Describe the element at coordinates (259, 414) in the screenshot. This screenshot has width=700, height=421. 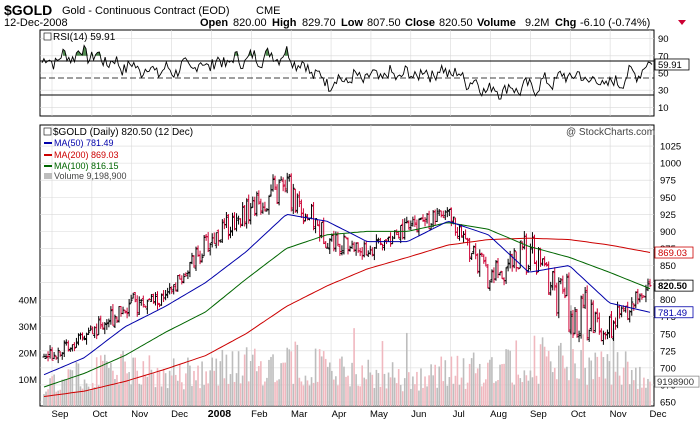
I see `month-tick-label: Feb` at that location.